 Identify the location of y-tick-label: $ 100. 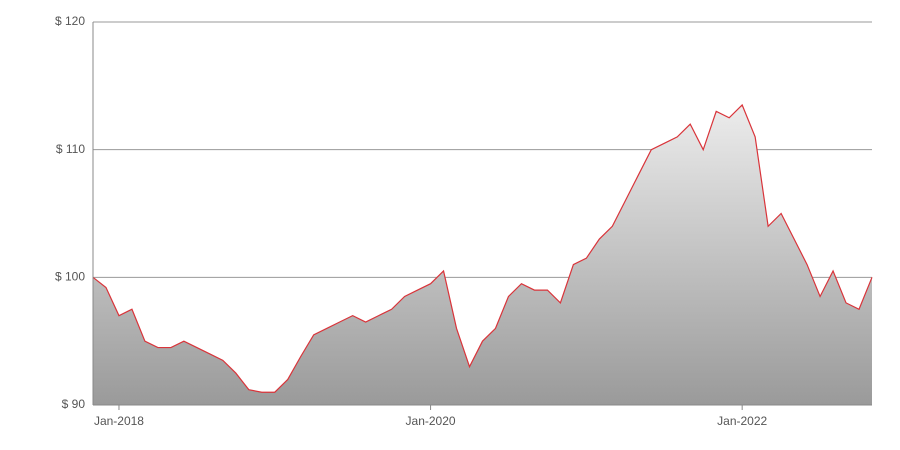
(70, 277).